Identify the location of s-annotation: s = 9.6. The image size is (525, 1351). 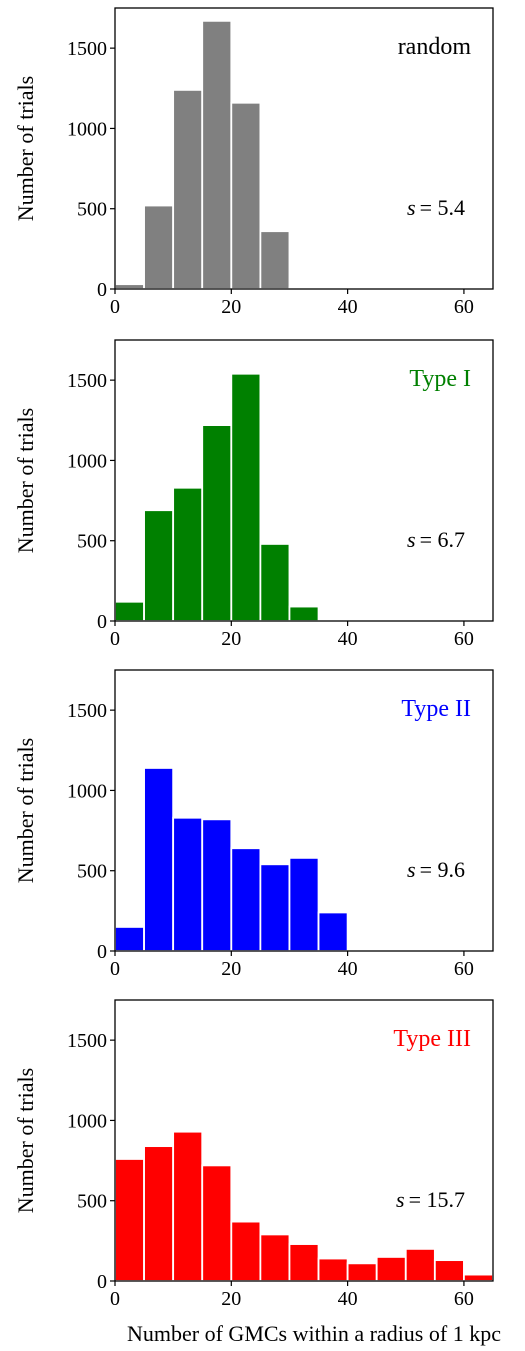
(436, 869).